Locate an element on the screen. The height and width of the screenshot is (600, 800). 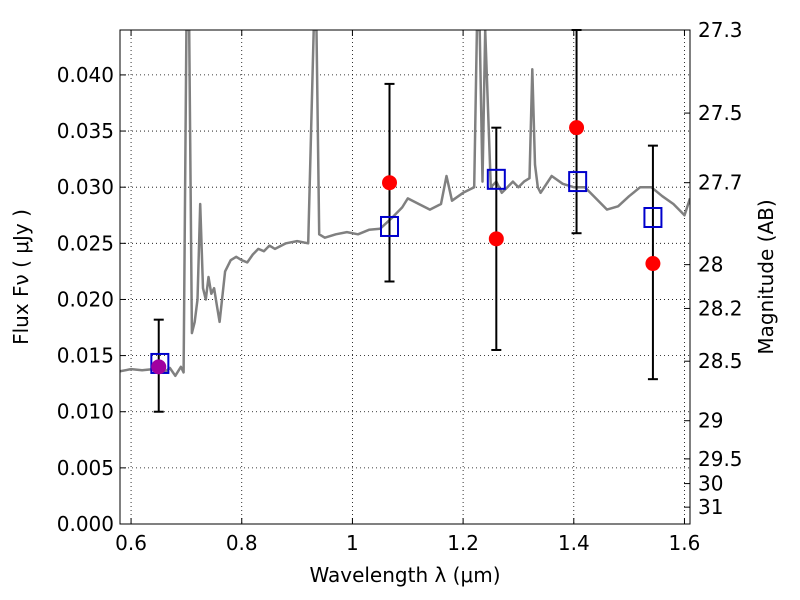
right-tick-label: 28.2 is located at coordinates (720, 308).